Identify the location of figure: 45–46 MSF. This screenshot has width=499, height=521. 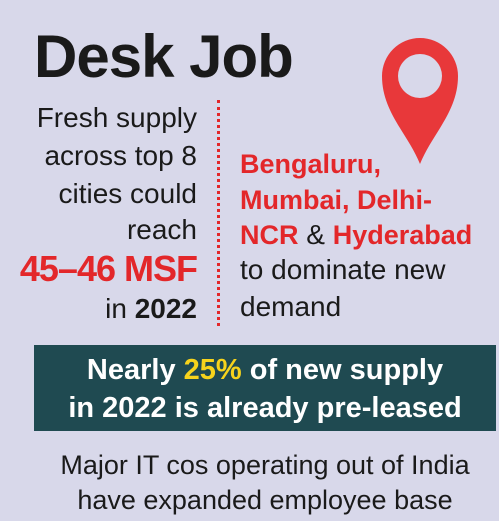
(108, 268).